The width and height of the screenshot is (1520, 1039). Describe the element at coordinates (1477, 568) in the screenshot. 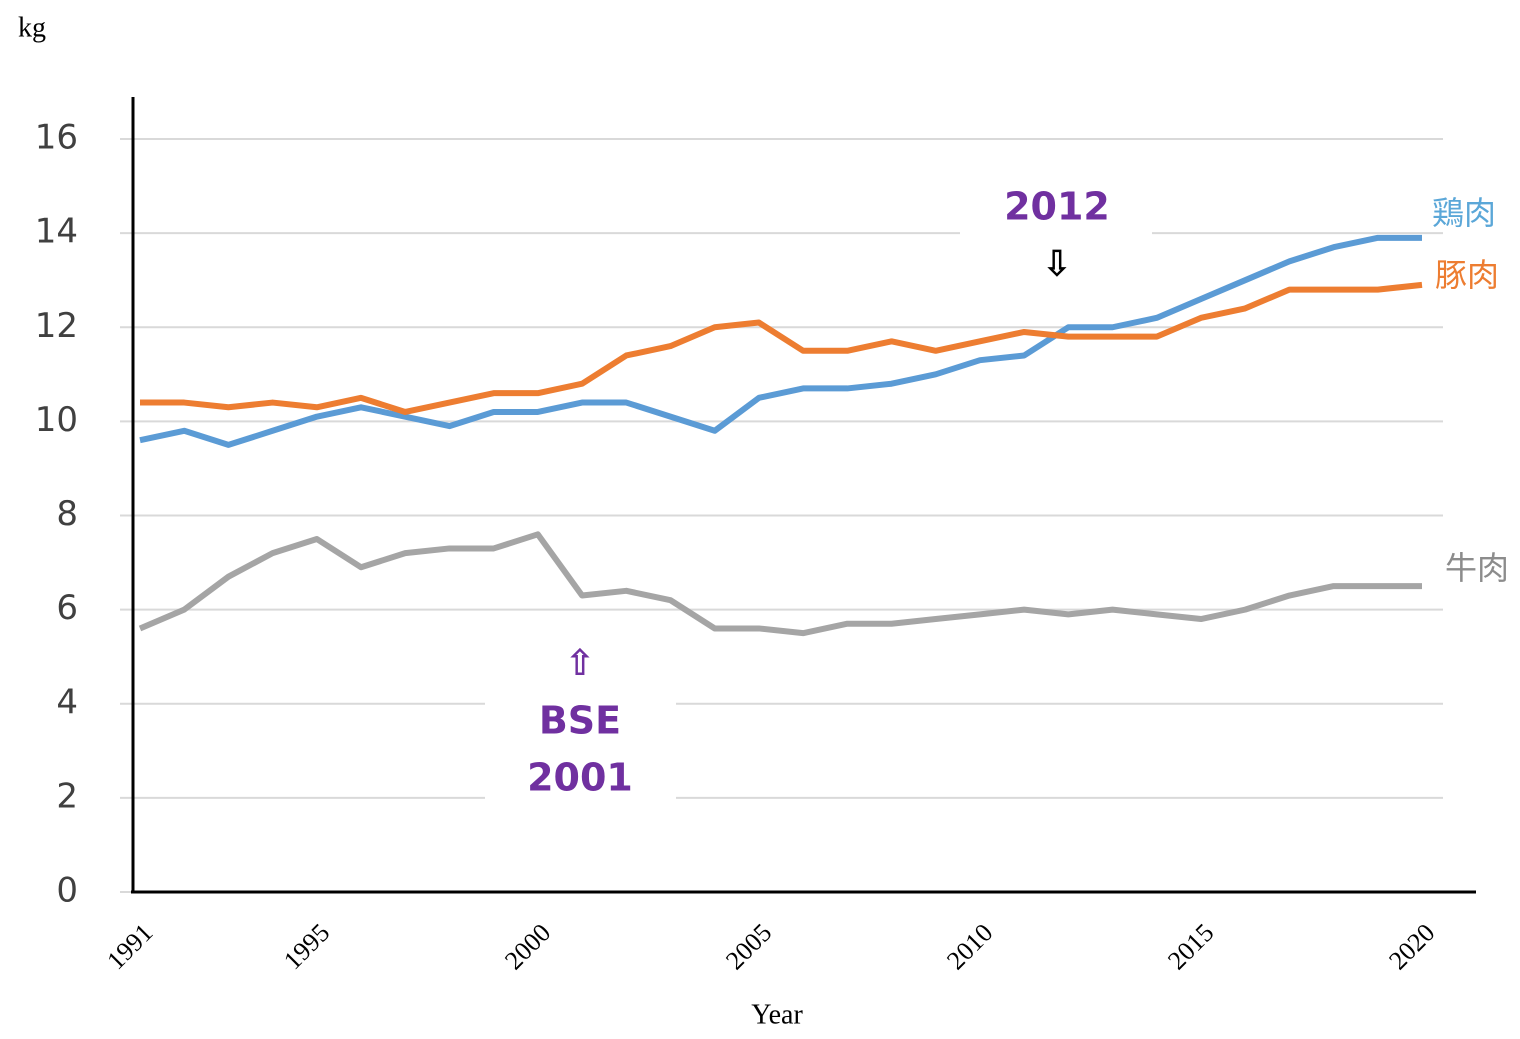

I see `series-label: 牛肉` at that location.